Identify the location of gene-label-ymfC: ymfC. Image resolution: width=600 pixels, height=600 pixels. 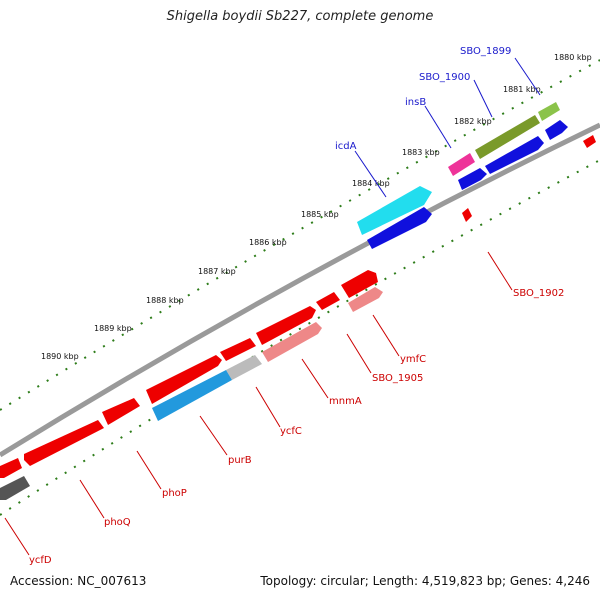
(413, 359).